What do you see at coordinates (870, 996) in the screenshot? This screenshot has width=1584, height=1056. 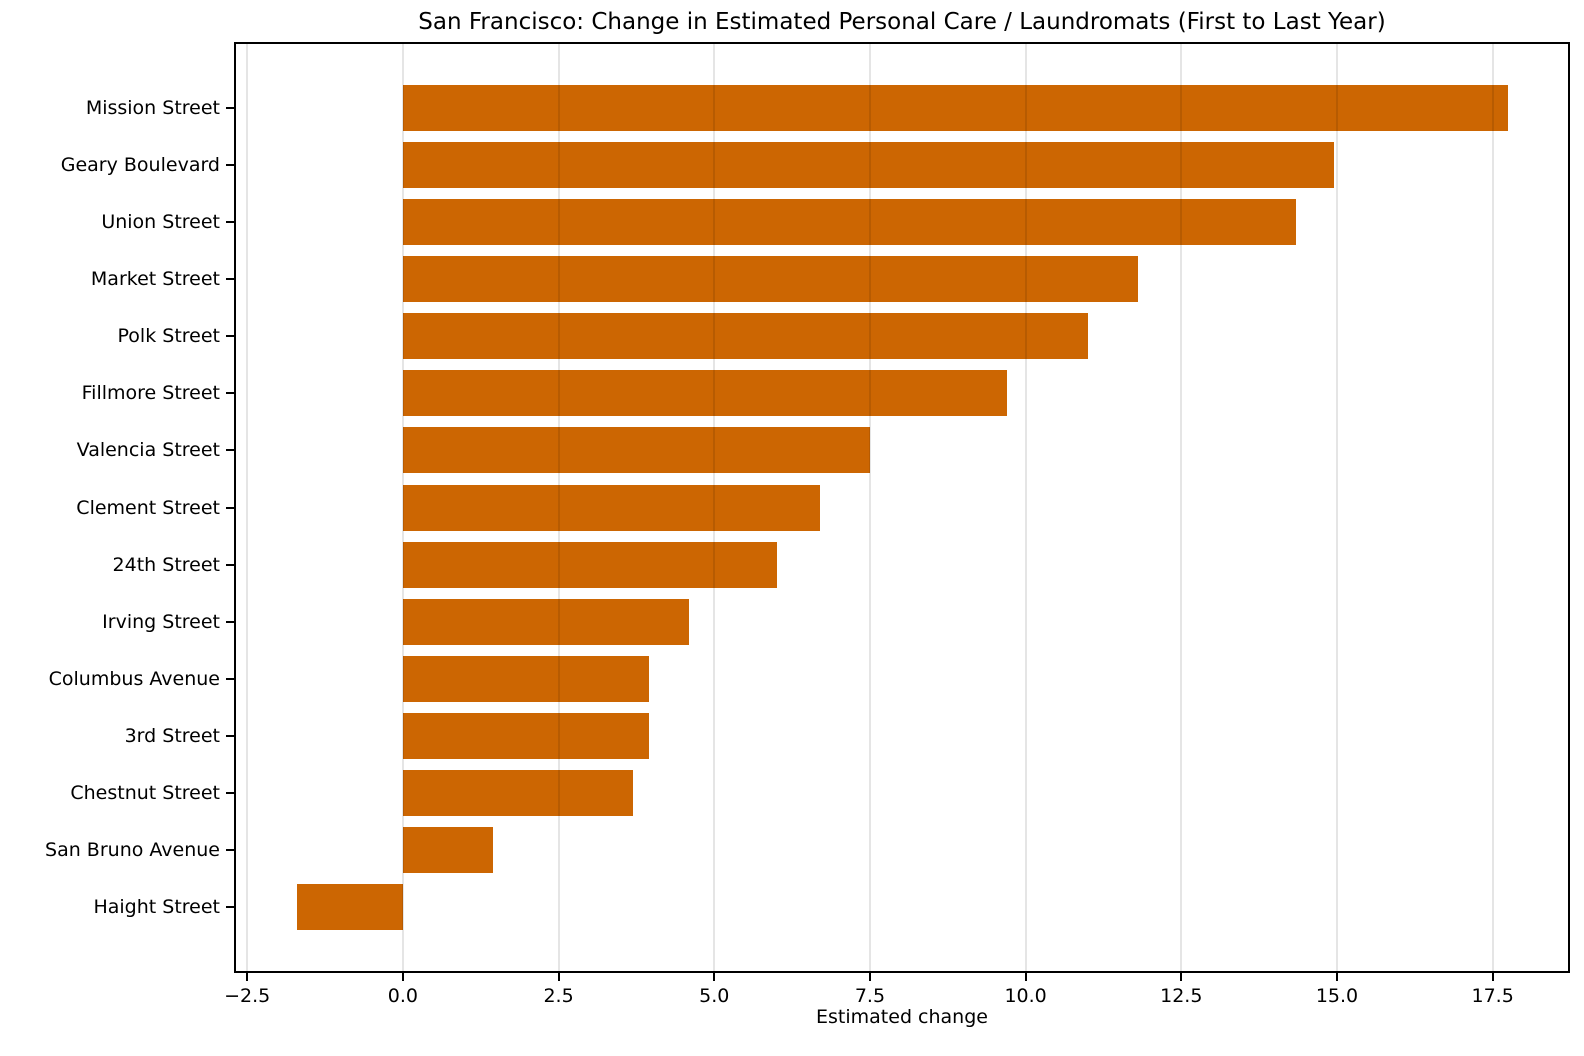 I see `x-tick-label: 7.5` at bounding box center [870, 996].